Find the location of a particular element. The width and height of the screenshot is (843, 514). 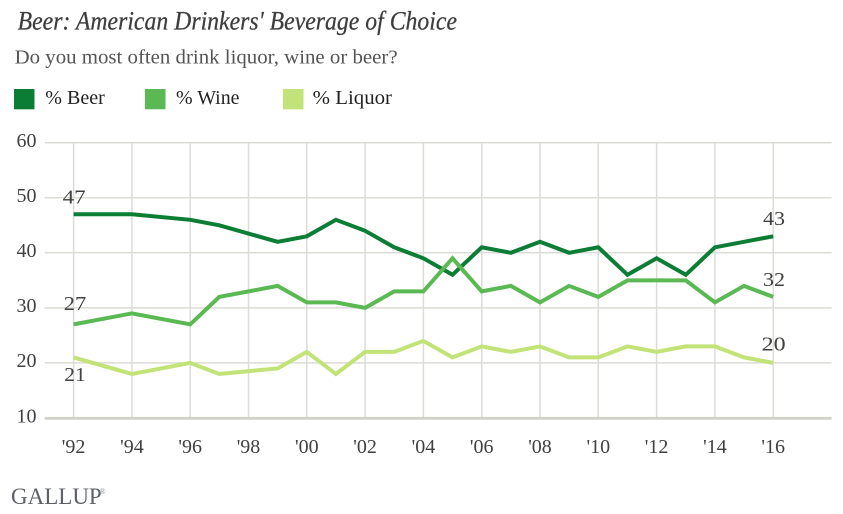

svg-text: '12 is located at coordinates (657, 447).